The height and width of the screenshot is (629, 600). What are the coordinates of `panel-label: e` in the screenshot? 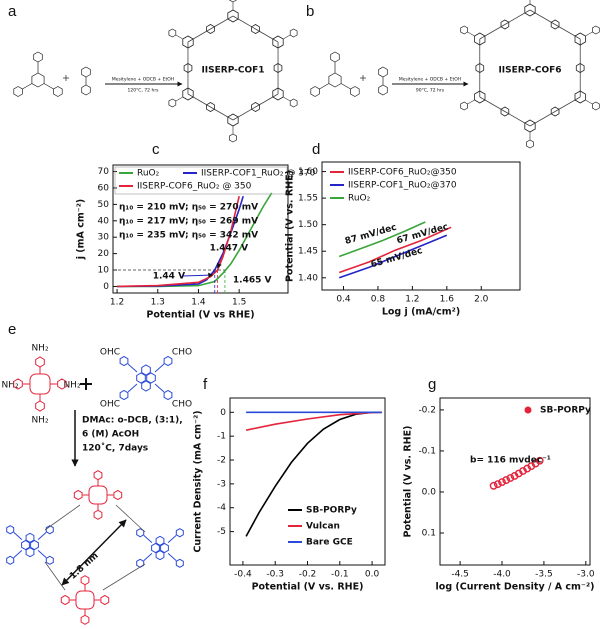 It's located at (12, 329).